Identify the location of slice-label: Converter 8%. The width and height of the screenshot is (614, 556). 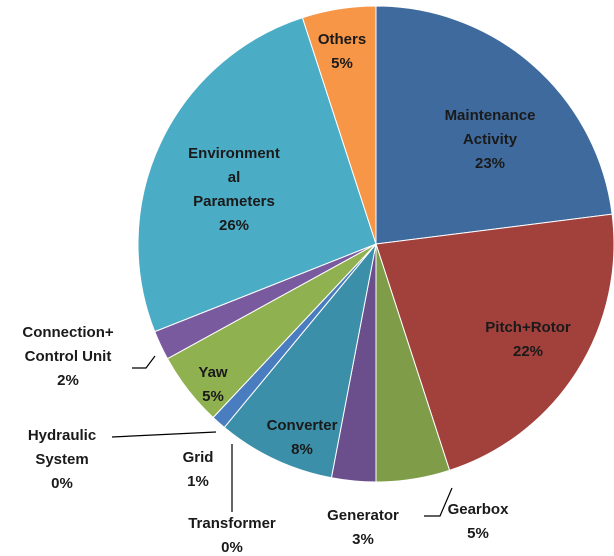
(302, 438).